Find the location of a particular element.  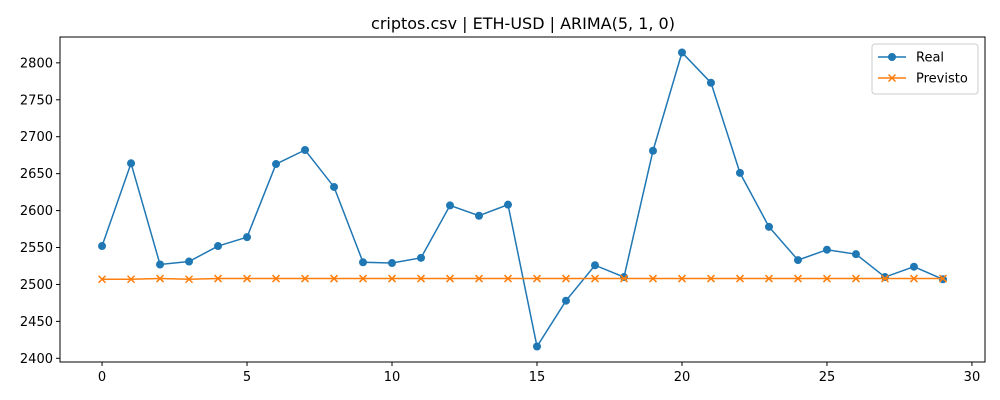

y-tick-label: 2750 is located at coordinates (36, 100).